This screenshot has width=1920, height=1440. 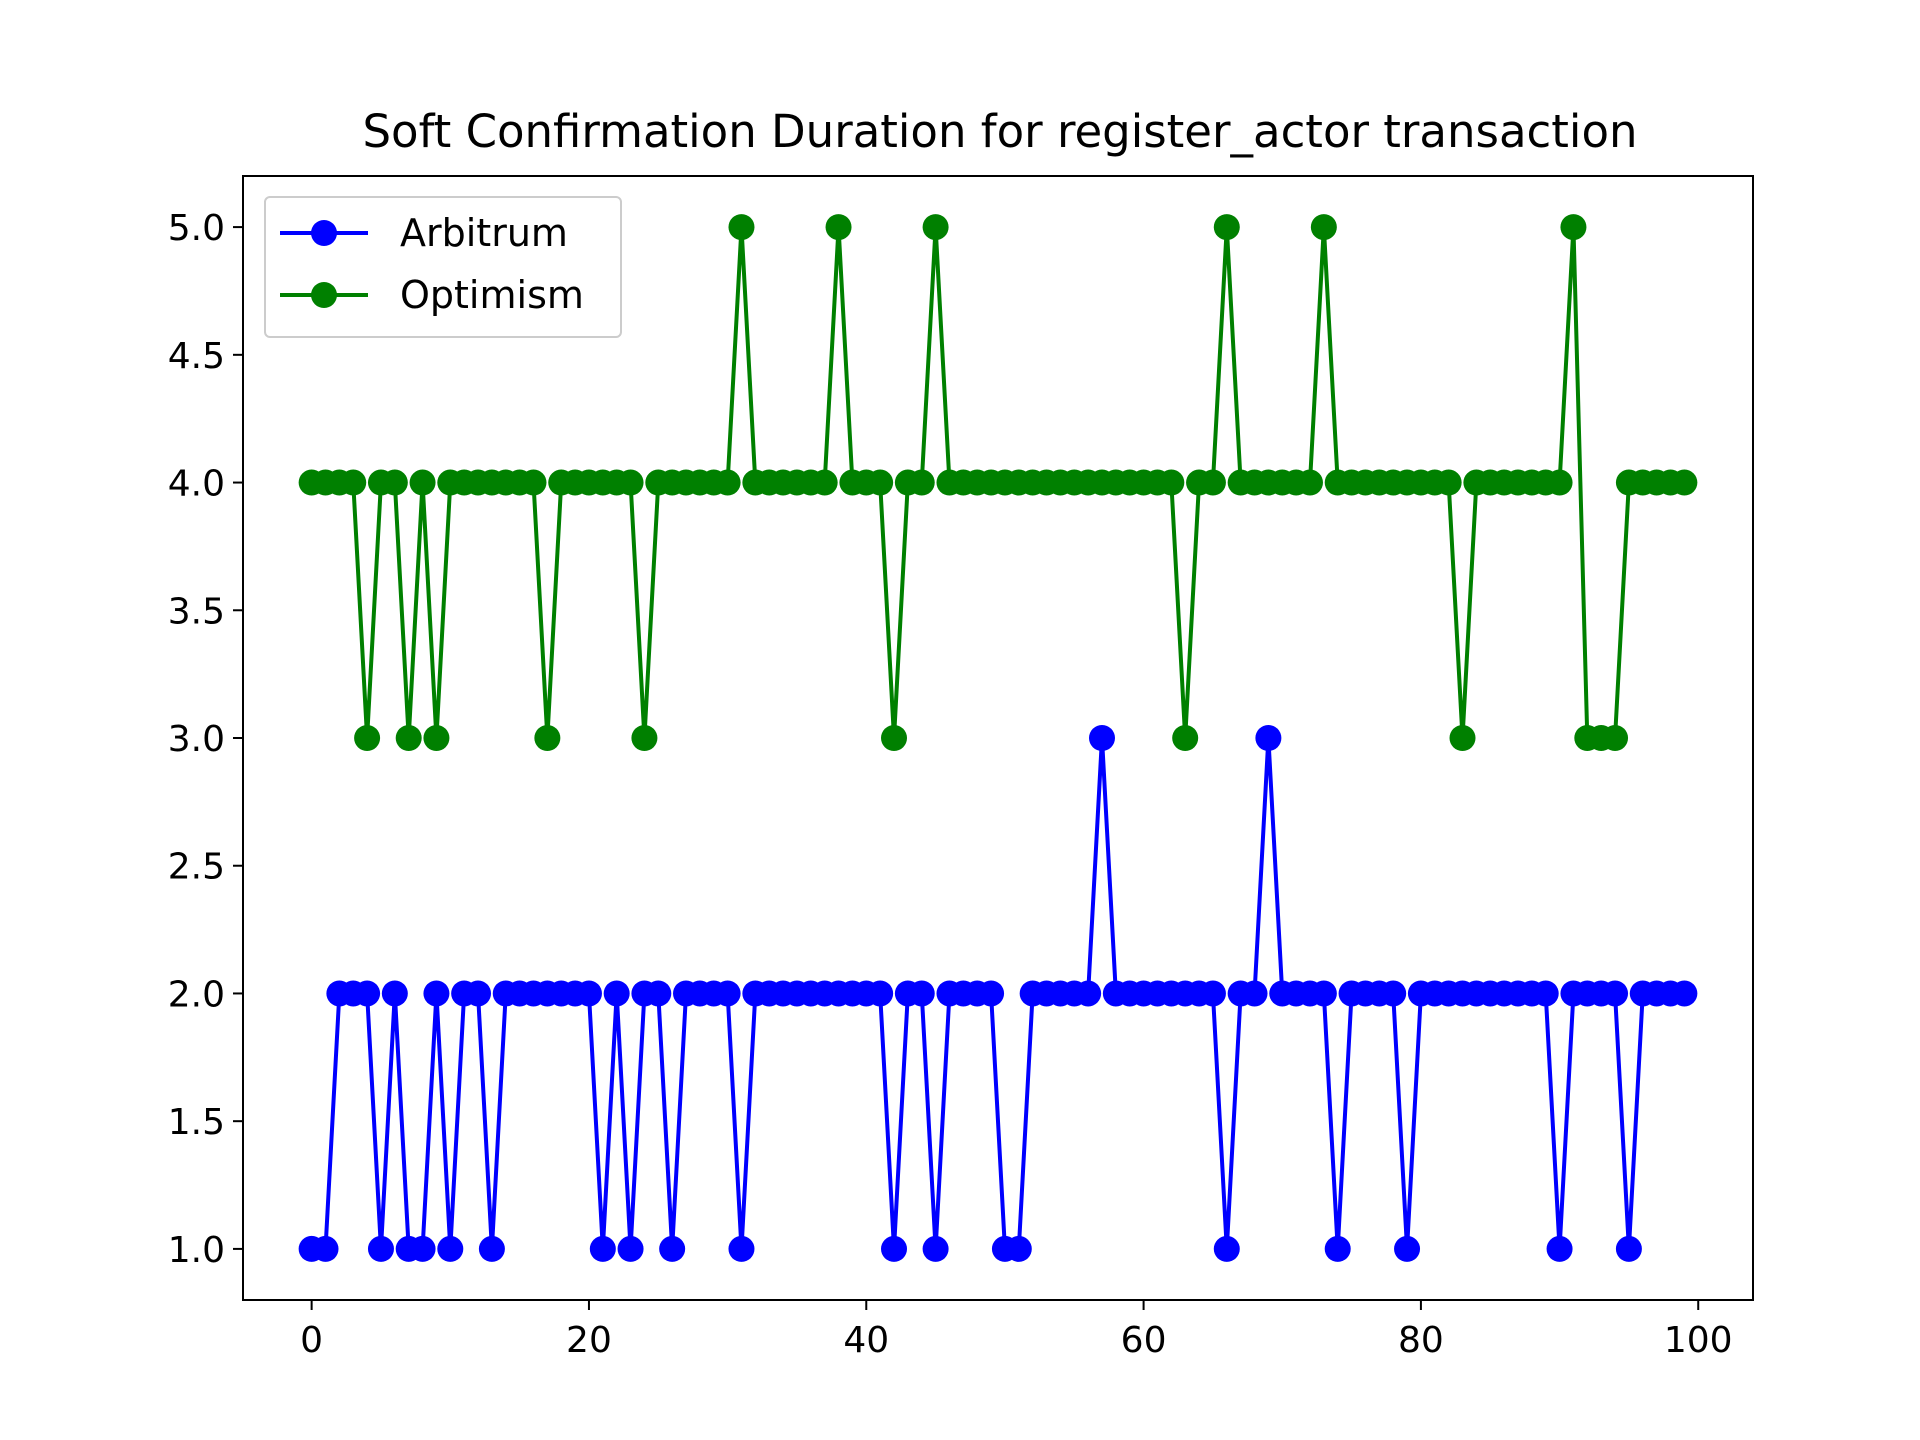 I want to click on x-tick-label: 40, so click(x=866, y=1340).